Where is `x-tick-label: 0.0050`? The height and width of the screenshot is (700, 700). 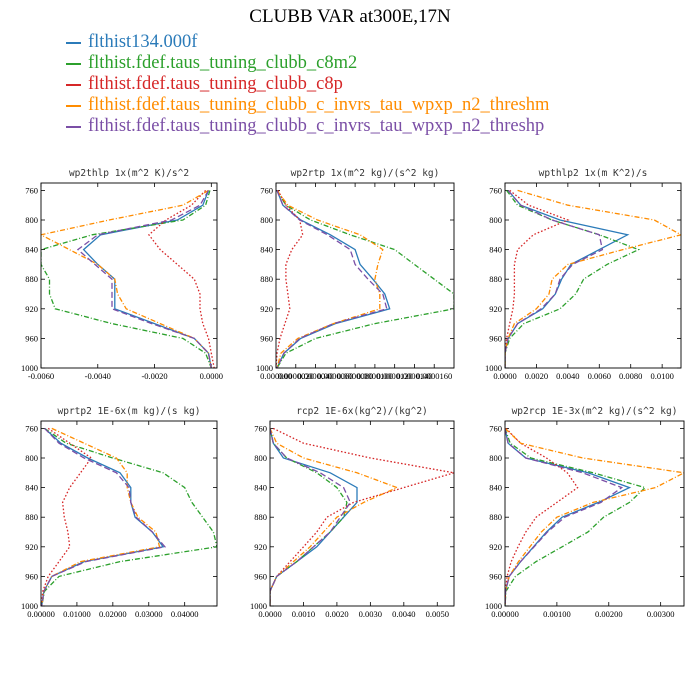 x-tick-label: 0.0050 is located at coordinates (437, 614).